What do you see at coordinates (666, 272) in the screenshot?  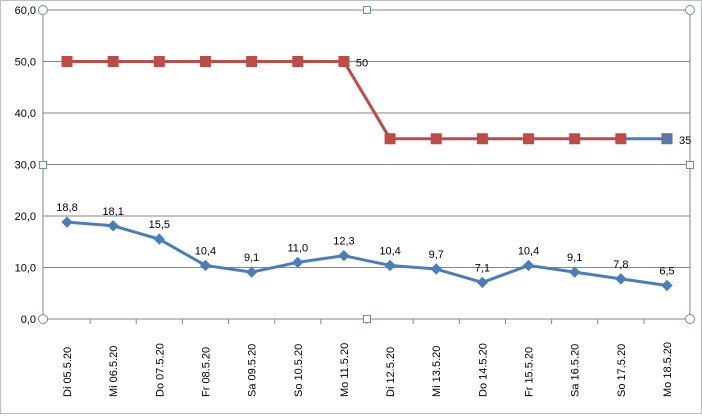 I see `data-label: 6,5` at bounding box center [666, 272].